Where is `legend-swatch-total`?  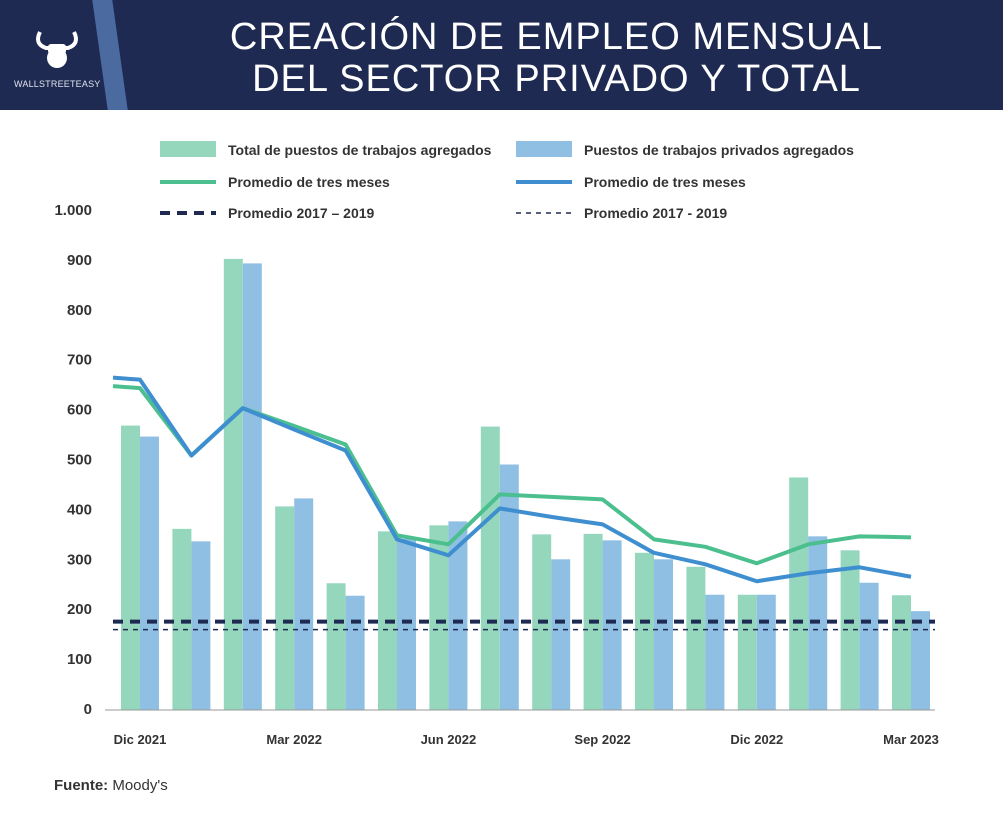 legend-swatch-total is located at coordinates (188, 149).